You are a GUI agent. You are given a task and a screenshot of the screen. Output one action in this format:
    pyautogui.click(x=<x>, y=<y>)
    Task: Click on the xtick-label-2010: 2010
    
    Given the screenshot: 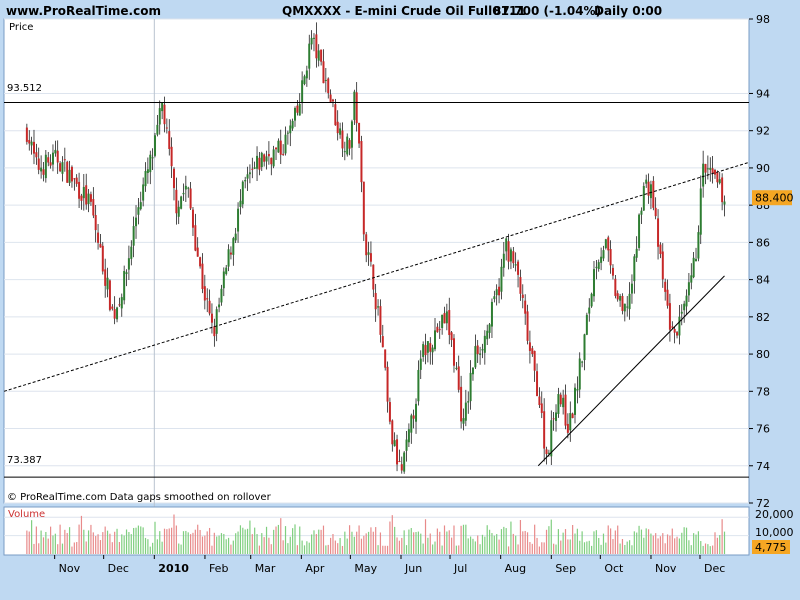 What is the action you would take?
    pyautogui.click(x=173, y=568)
    